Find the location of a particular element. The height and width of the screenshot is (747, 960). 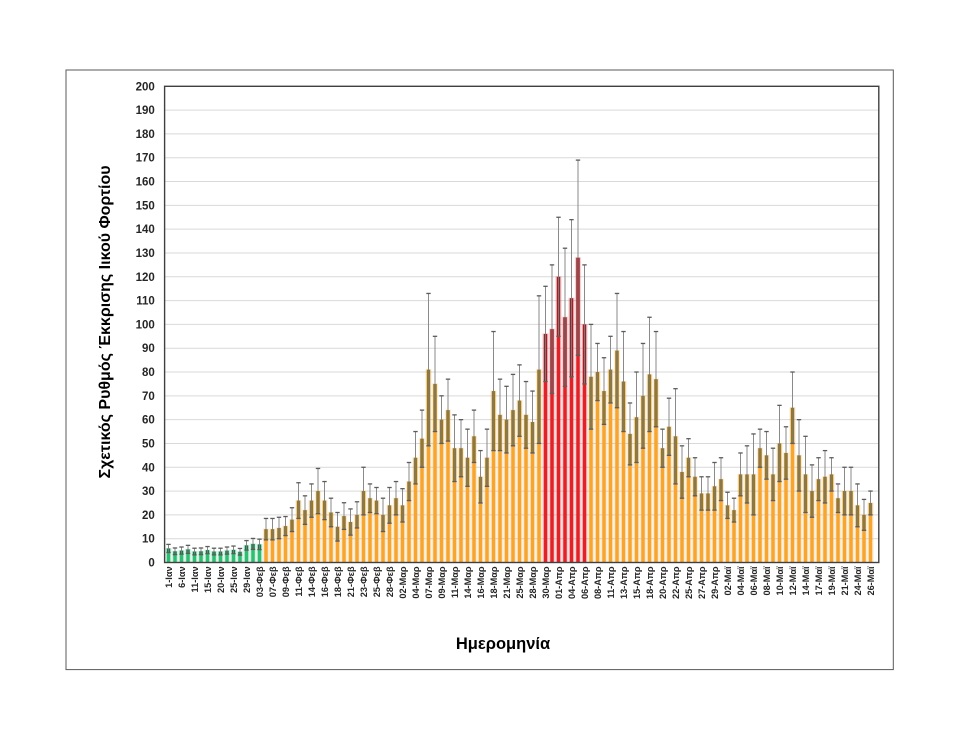

svg-text: 11-Απρ is located at coordinates (611, 582).